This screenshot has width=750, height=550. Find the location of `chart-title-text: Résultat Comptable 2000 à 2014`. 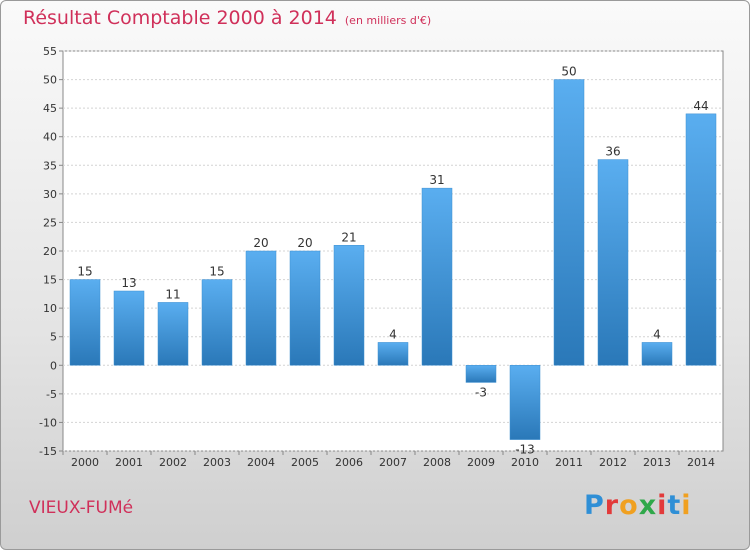

chart-title-text: Résultat Comptable 2000 à 2014 is located at coordinates (180, 18).